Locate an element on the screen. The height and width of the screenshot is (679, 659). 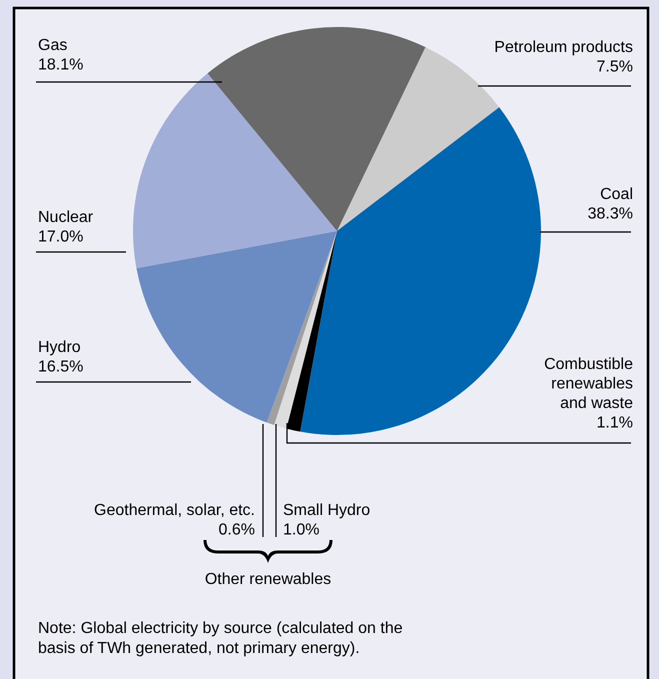
data-label: 16.5% is located at coordinates (61, 367).